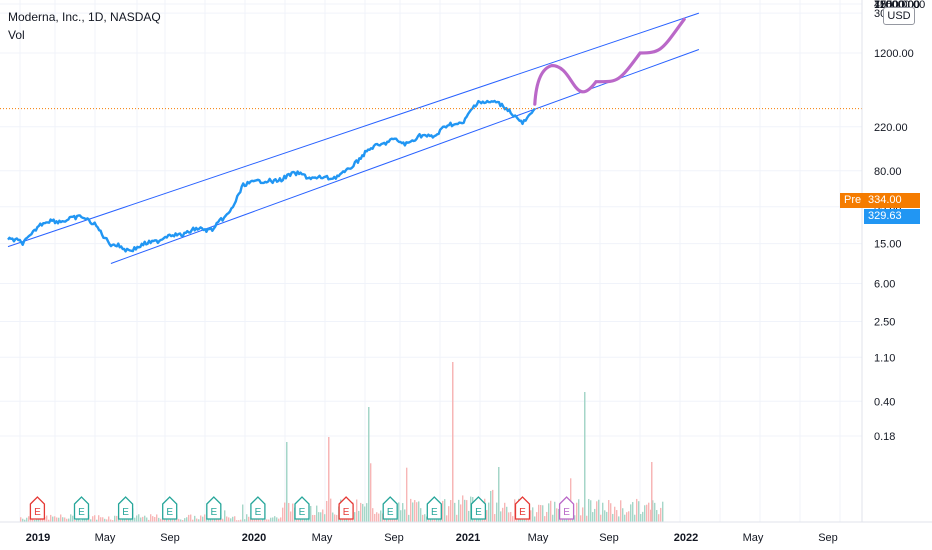 This screenshot has width=932, height=550. What do you see at coordinates (894, 54) in the screenshot?
I see `price-tick-label: 1200.00` at bounding box center [894, 54].